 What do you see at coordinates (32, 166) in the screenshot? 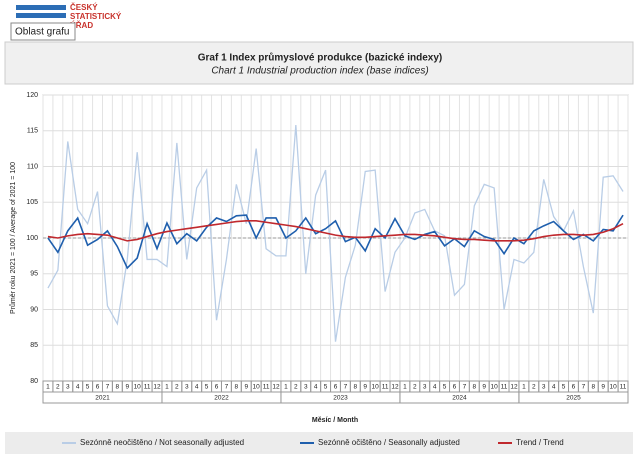
I see `y-tick-label: 110` at bounding box center [32, 166].